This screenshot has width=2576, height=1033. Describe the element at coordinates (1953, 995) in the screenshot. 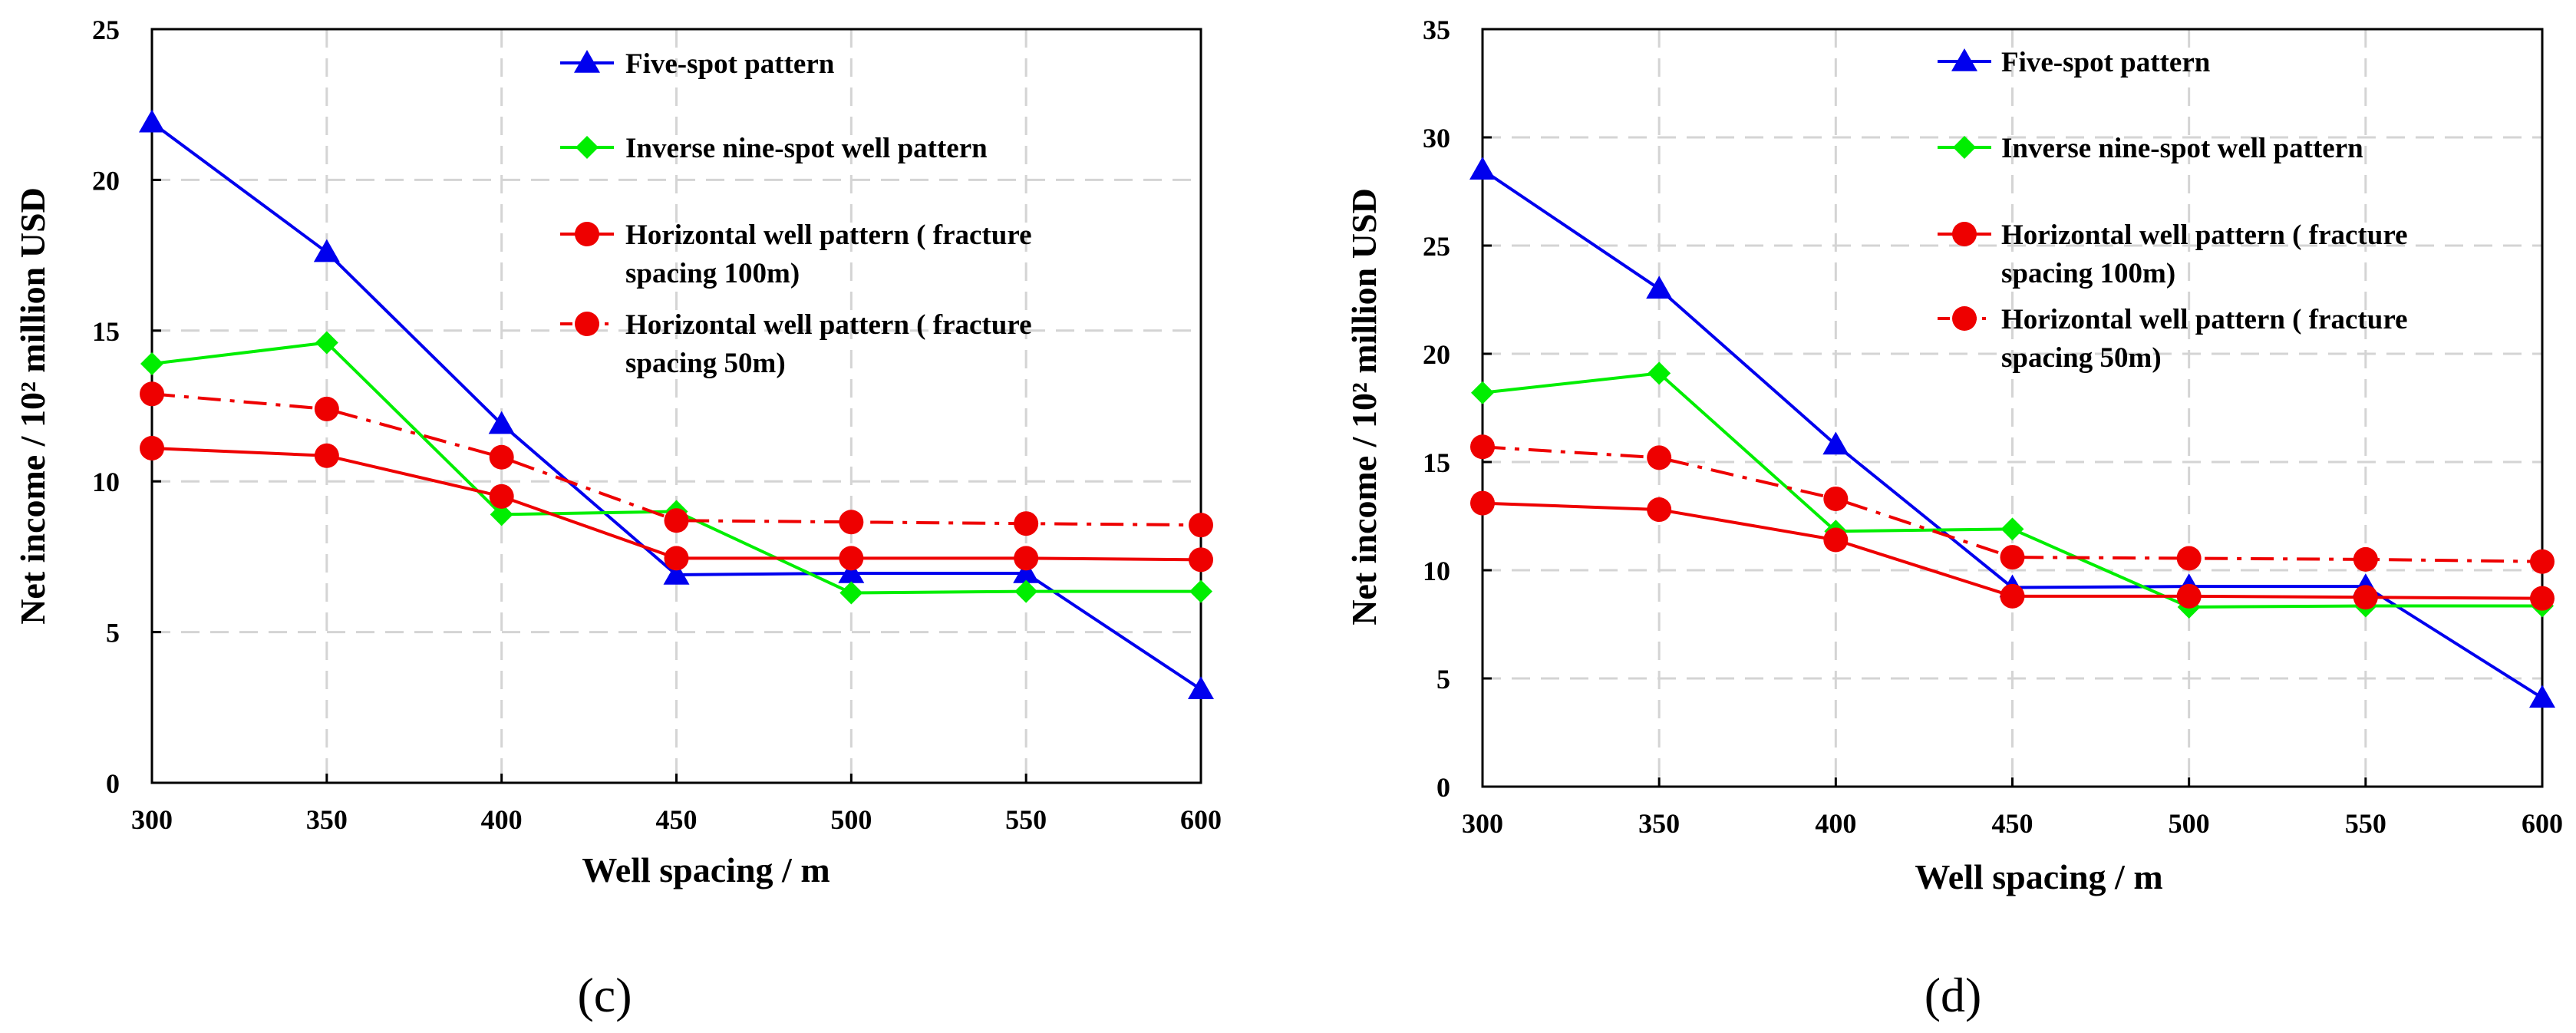

I see `panel-label: (d)` at that location.